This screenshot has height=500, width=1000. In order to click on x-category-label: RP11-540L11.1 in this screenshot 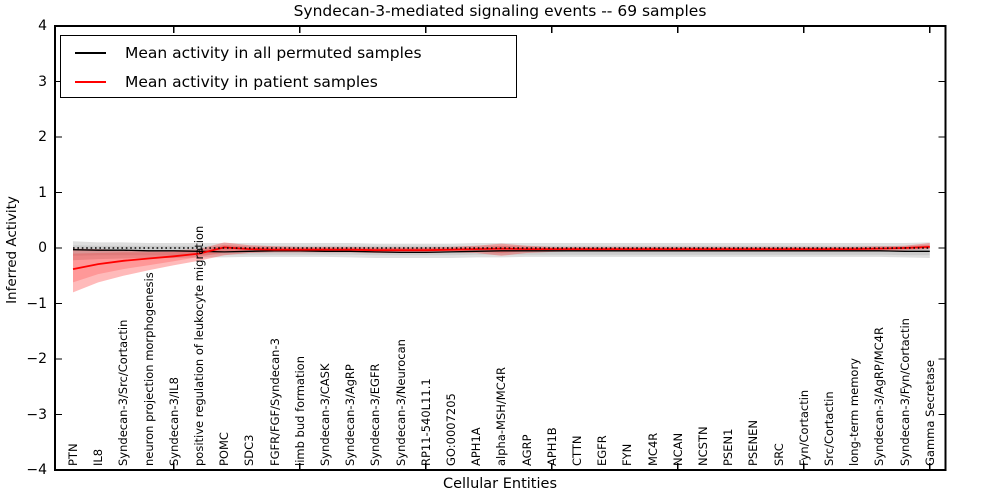, I will do `click(425, 422)`.